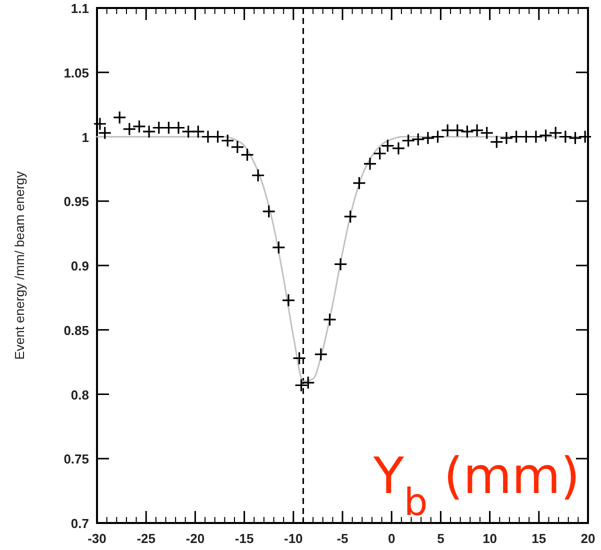 The image size is (601, 550). Describe the element at coordinates (195, 538) in the screenshot. I see `x-tick-label: -20` at that location.